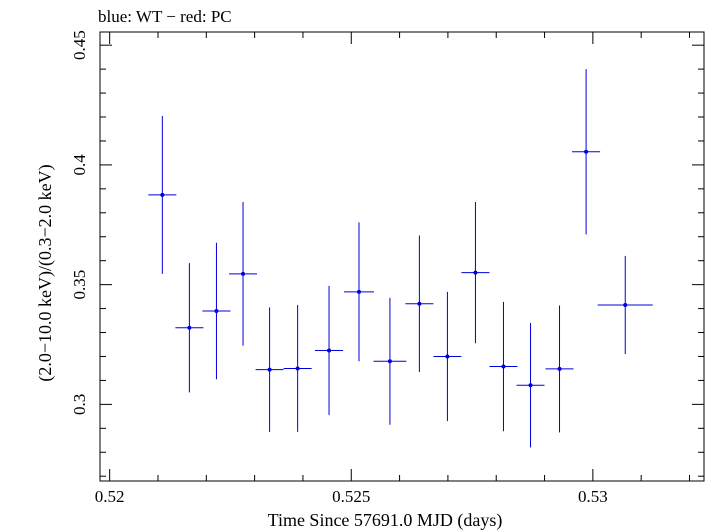 The width and height of the screenshot is (705, 532). What do you see at coordinates (351, 496) in the screenshot?
I see `x-tick-label: 0.525` at bounding box center [351, 496].